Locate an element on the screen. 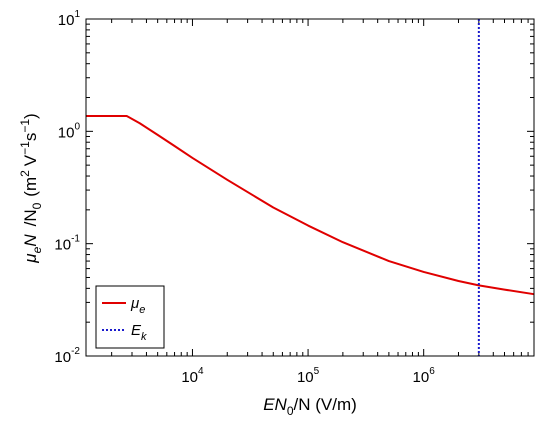 This screenshot has height=424, width=550. y-axis-label: μeN/N0(m2V−1s−1) is located at coordinates (31, 188).